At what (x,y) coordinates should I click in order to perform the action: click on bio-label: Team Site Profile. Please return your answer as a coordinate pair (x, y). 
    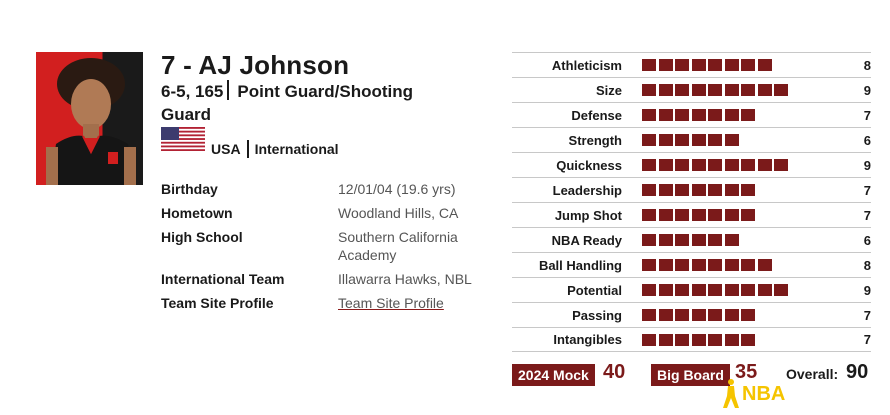
    Looking at the image, I should click on (217, 303).